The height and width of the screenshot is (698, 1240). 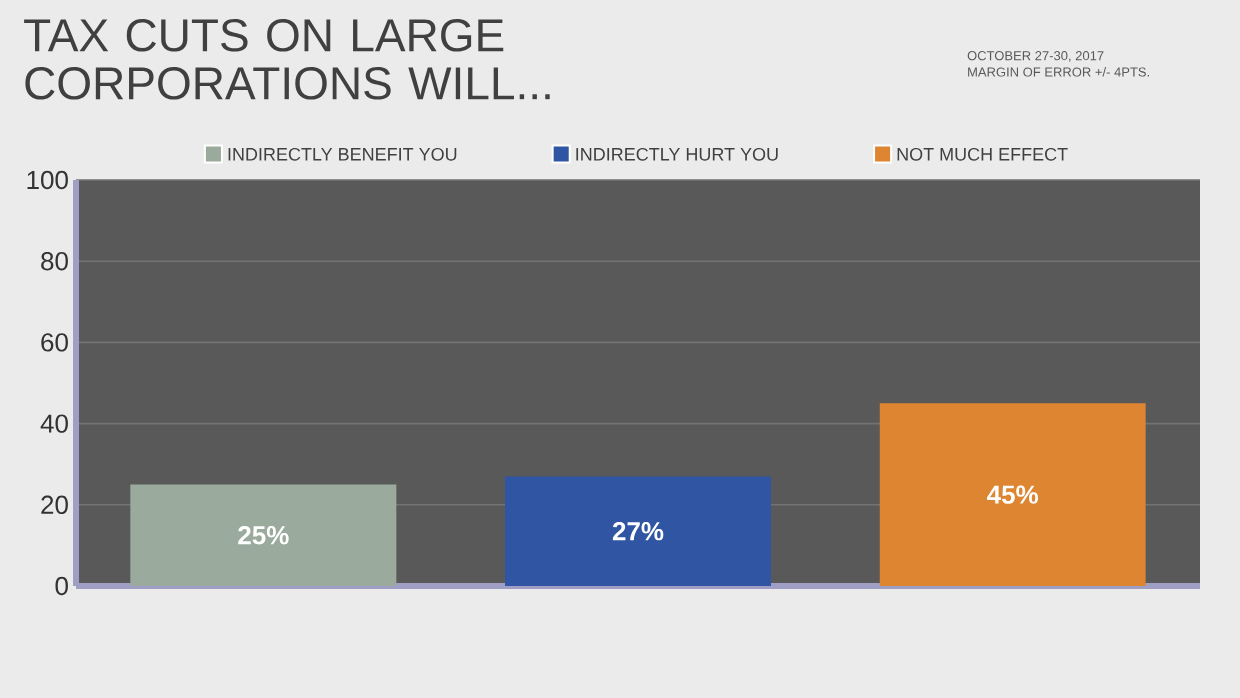 What do you see at coordinates (677, 154) in the screenshot?
I see `legend-label: INDIRECTLY HURT YOU` at bounding box center [677, 154].